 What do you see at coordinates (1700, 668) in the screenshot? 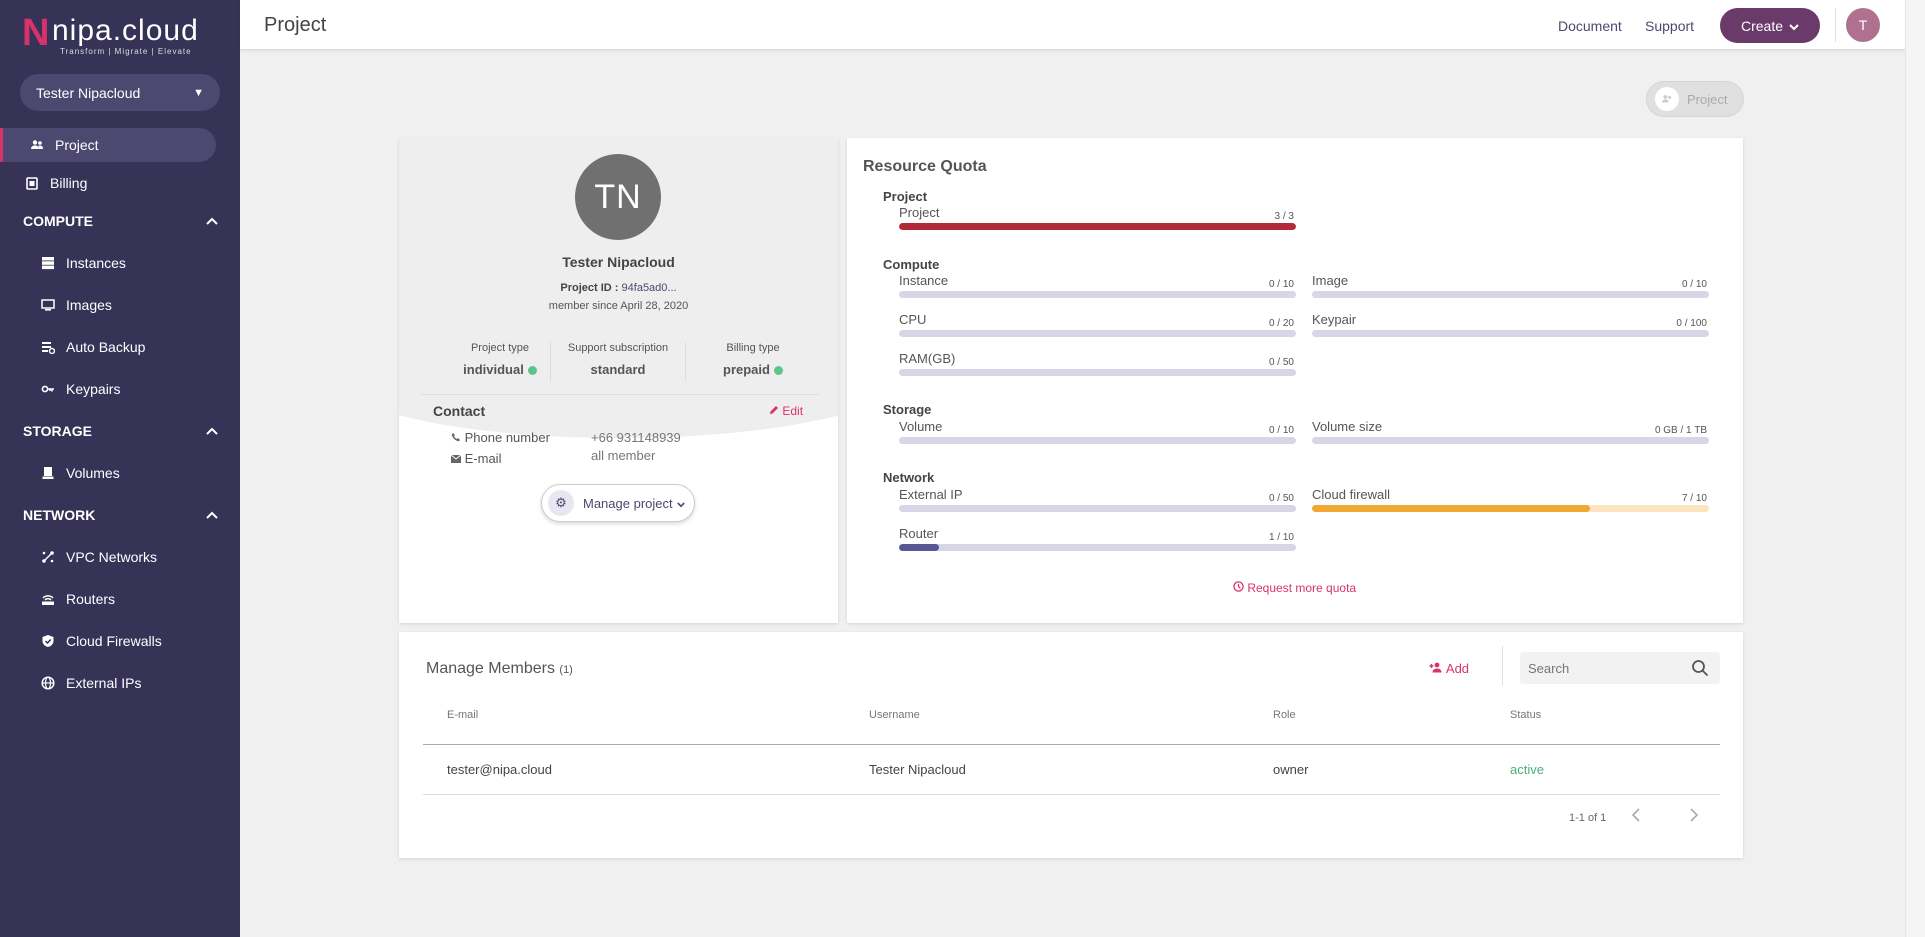
I see `search-icon` at bounding box center [1700, 668].